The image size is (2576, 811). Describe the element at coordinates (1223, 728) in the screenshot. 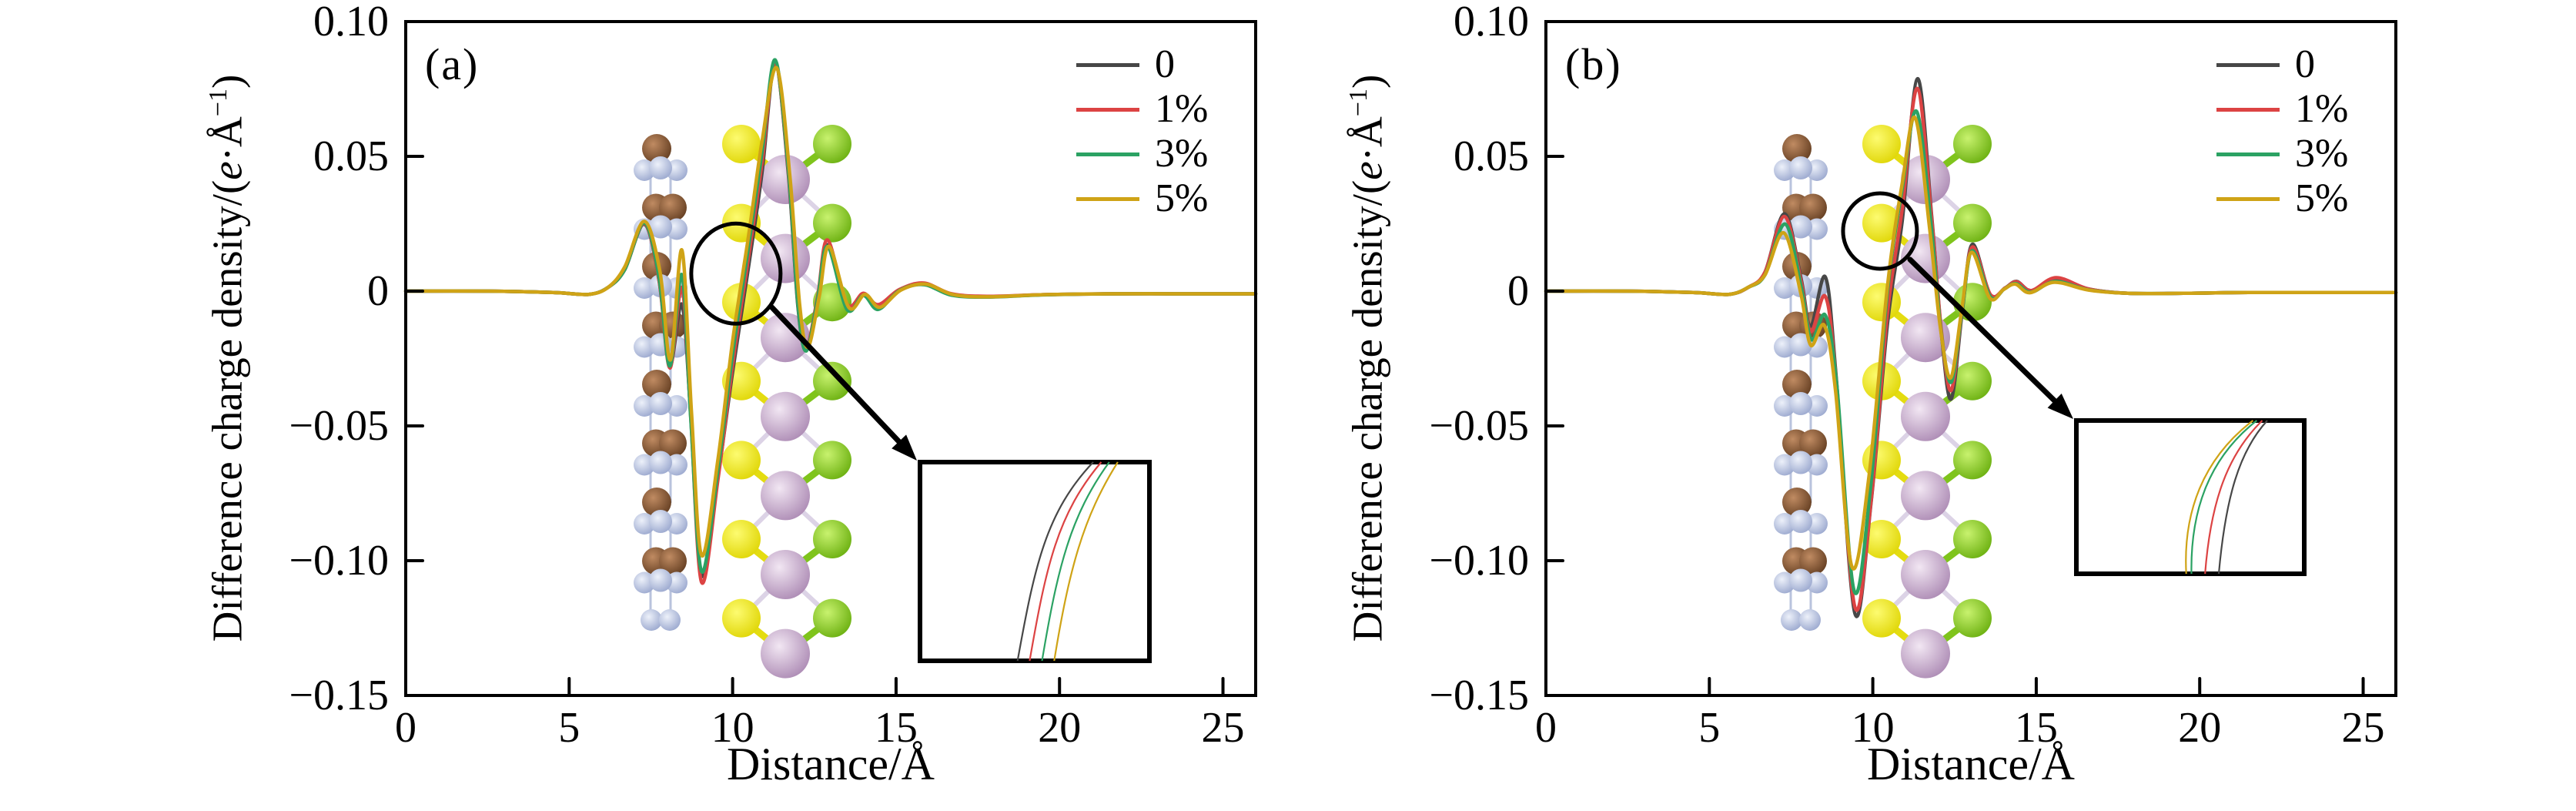

I see `x-tick-label: 25` at that location.